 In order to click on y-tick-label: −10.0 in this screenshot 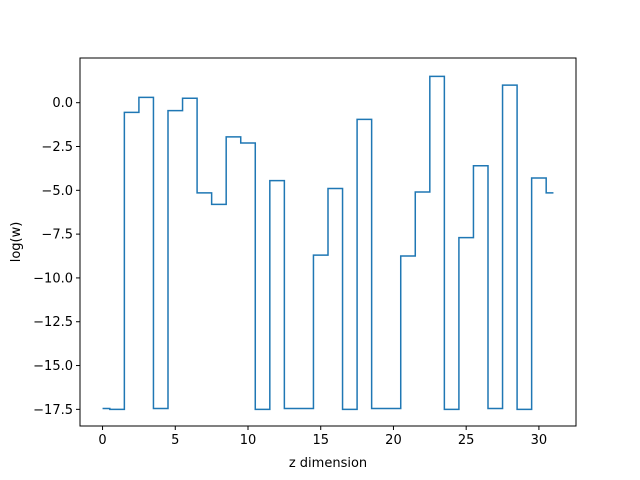, I will do `click(53, 278)`.